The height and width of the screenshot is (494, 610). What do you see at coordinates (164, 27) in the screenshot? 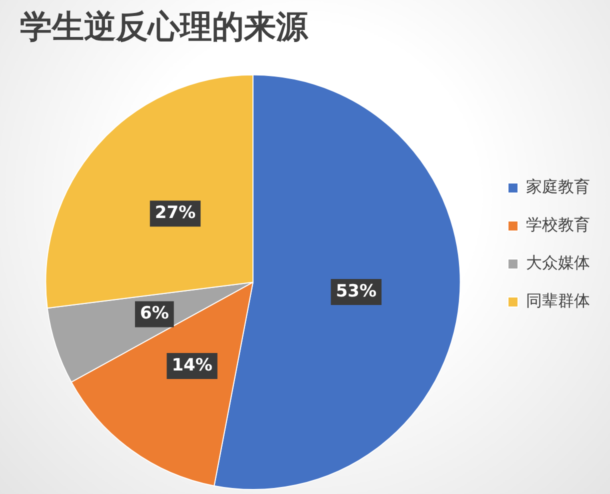
I see `chart-title: 学生逆反心理的来源` at bounding box center [164, 27].